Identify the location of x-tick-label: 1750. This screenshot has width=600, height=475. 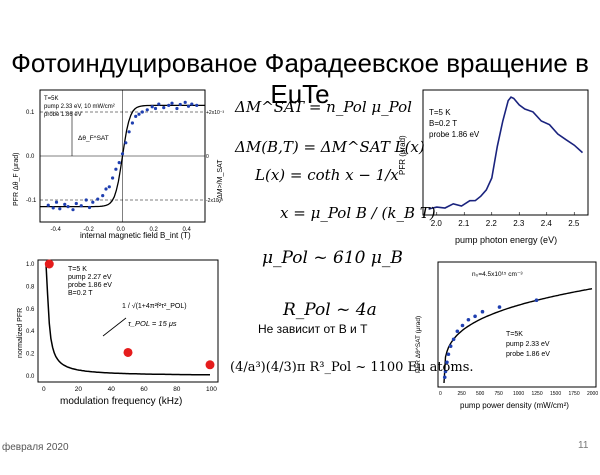
(574, 394).